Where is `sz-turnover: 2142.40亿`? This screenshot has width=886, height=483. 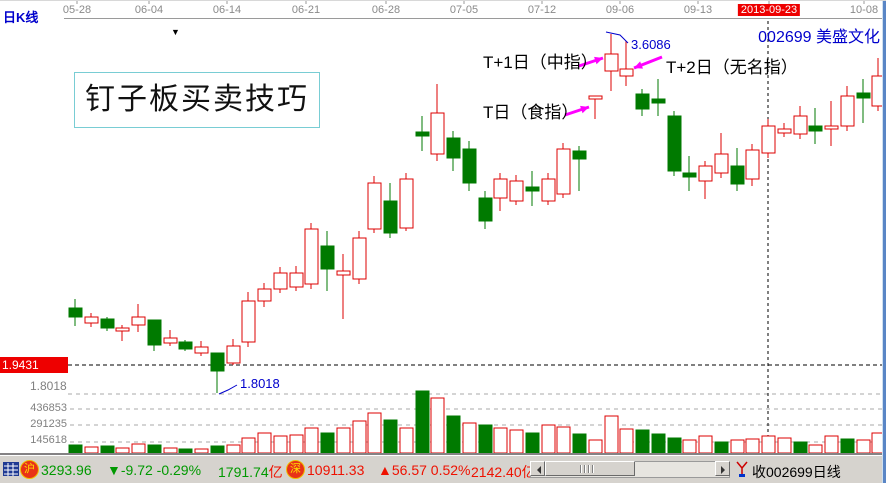
sz-turnover: 2142.40亿 is located at coordinates (503, 472).